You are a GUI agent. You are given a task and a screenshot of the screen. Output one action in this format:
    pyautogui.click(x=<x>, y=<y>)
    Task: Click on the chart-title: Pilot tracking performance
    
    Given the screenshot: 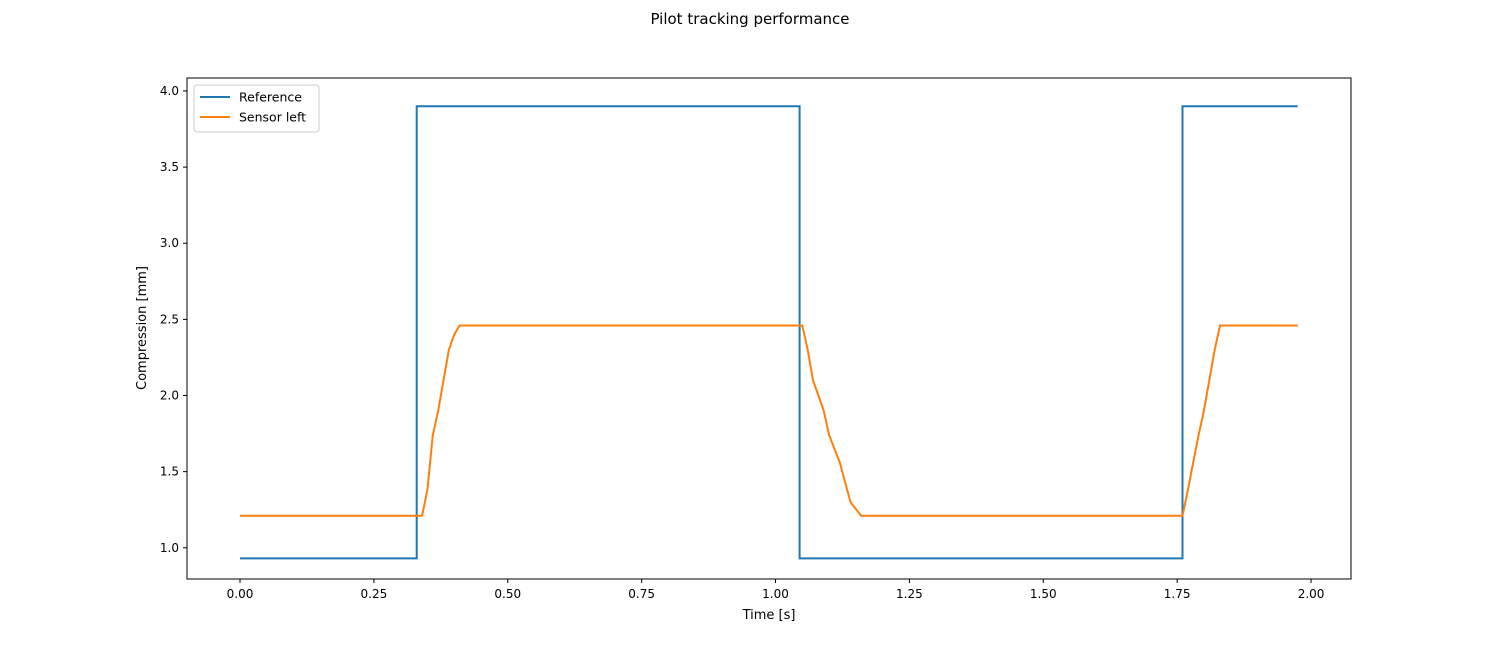 What is the action you would take?
    pyautogui.click(x=749, y=19)
    